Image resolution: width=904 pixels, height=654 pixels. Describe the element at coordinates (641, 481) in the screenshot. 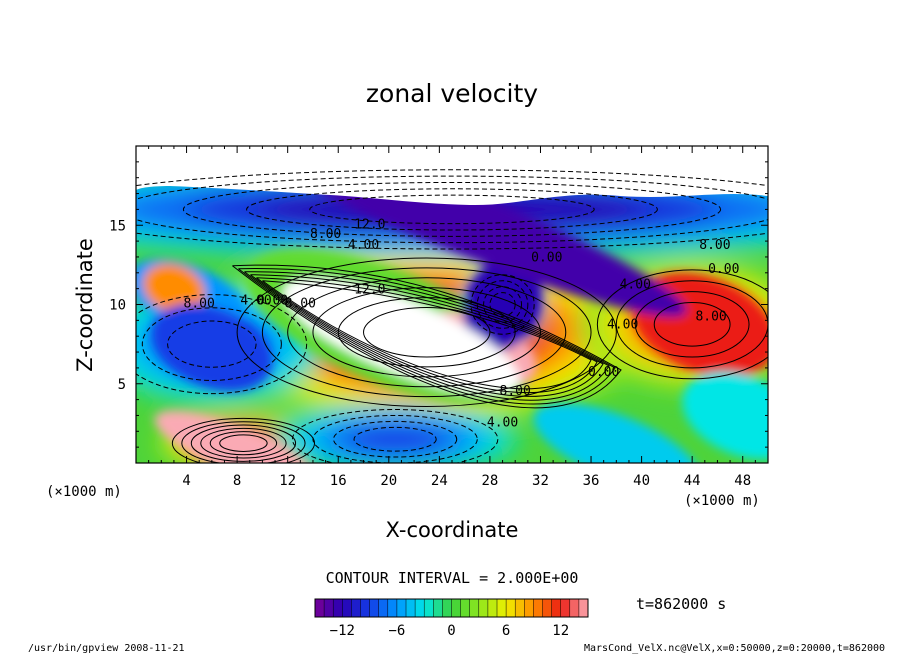

I see `x-tick-label: 40` at that location.